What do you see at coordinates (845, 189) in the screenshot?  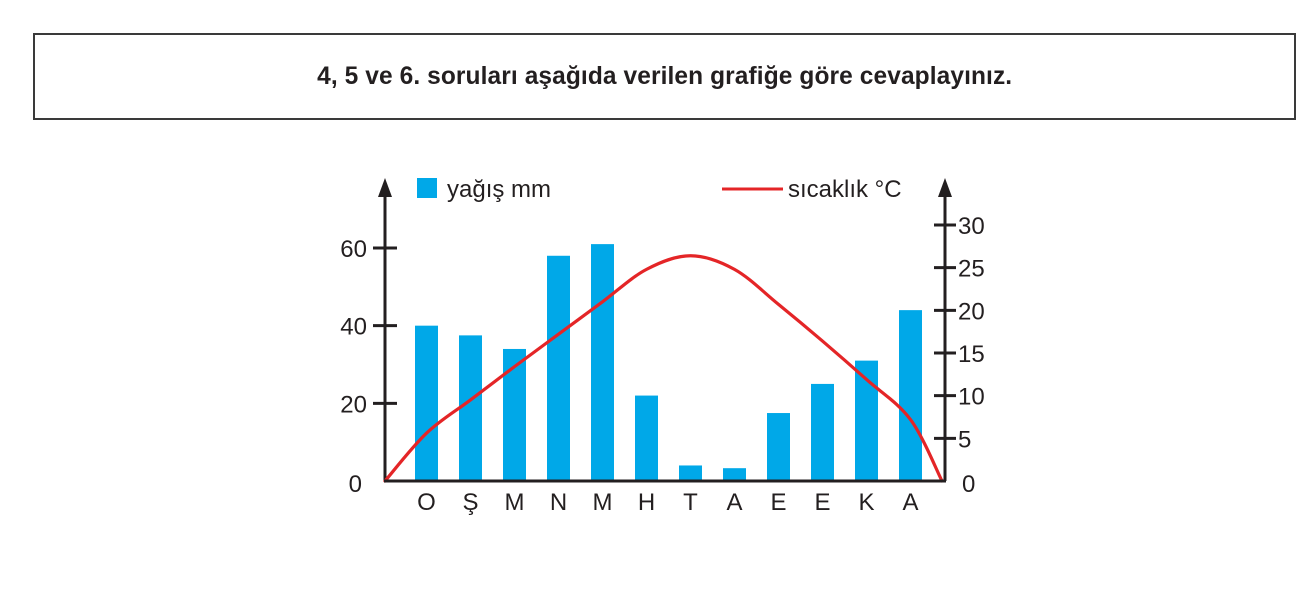 I see `legend-line-label: sıcaklık °C` at bounding box center [845, 189].